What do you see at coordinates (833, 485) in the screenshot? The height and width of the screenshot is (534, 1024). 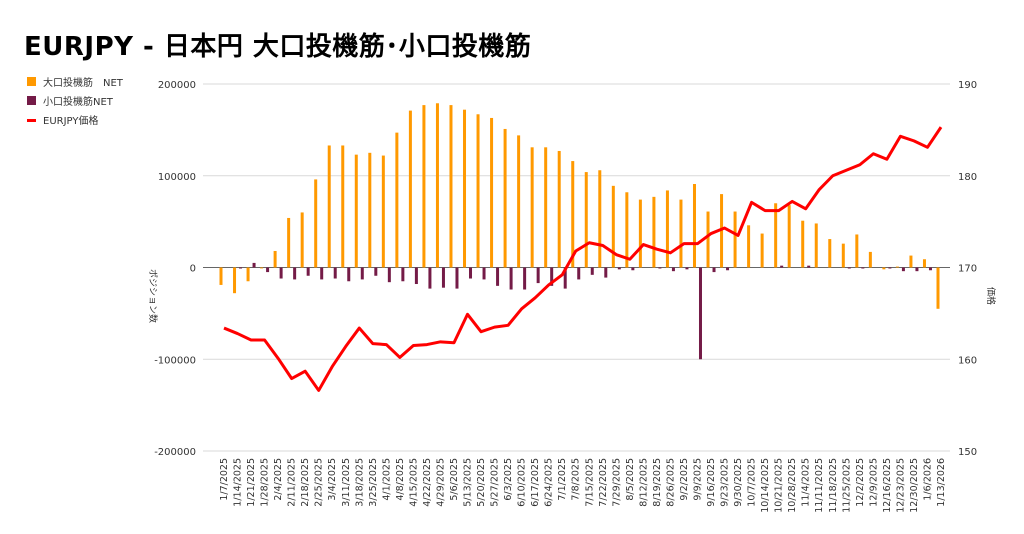 I see `x-tick-label: 11/18/2025` at bounding box center [833, 485].